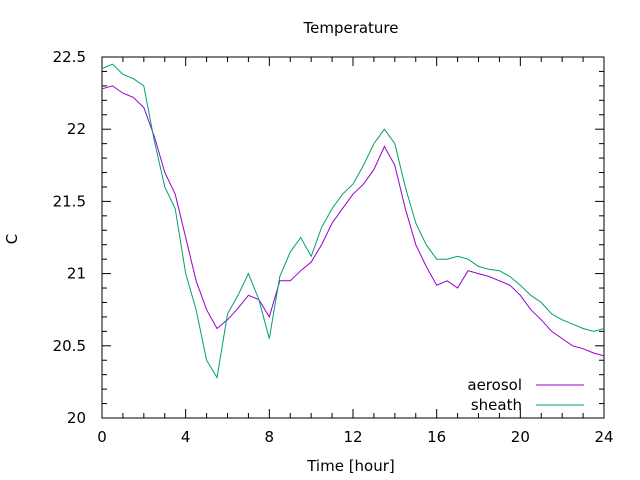  Describe the element at coordinates (186, 437) in the screenshot. I see `x-tick-label: 4` at that location.